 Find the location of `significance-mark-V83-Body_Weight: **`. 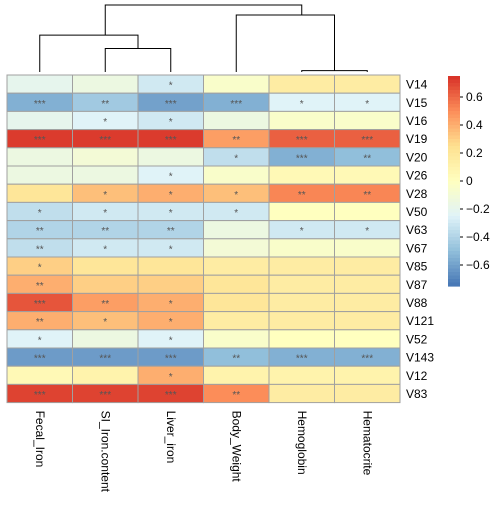

significance-mark-V83-Body_Weight: ** is located at coordinates (236, 395).